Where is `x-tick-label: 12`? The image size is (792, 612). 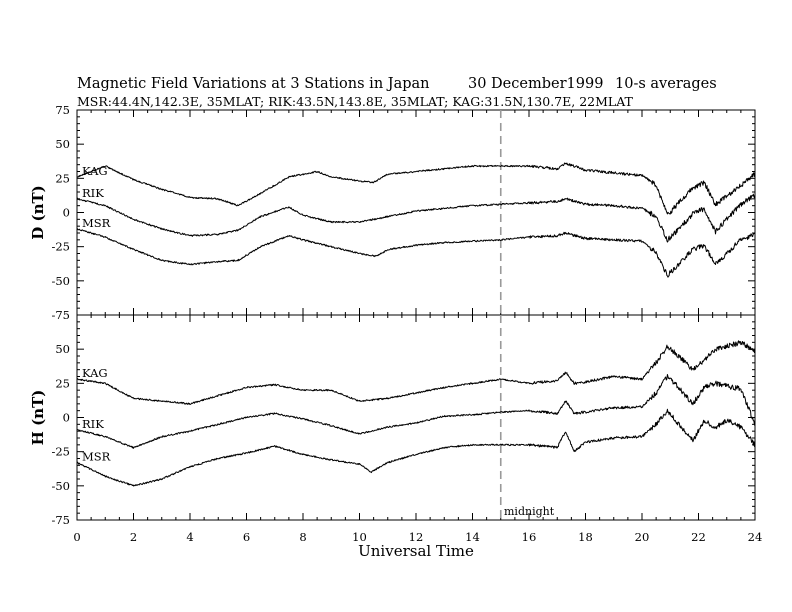
x-tick-label: 12 is located at coordinates (416, 537).